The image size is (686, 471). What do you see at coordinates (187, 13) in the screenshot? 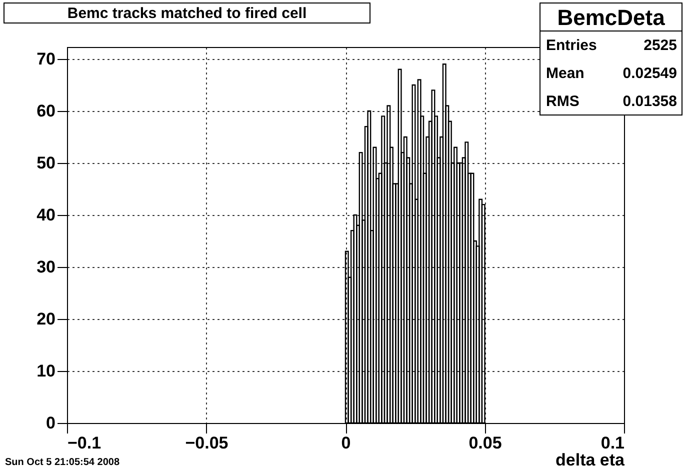
I see `chart-title: Bemc tracks matched to fired cell` at bounding box center [187, 13].